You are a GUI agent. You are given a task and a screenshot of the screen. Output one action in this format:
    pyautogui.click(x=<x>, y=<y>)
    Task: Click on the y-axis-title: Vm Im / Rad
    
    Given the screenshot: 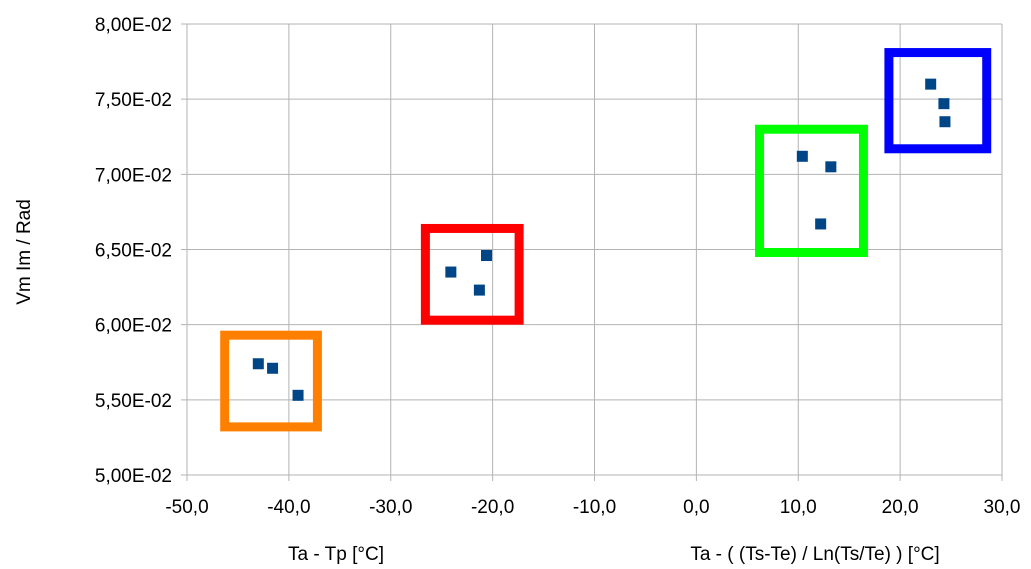 What is the action you would take?
    pyautogui.click(x=24, y=252)
    